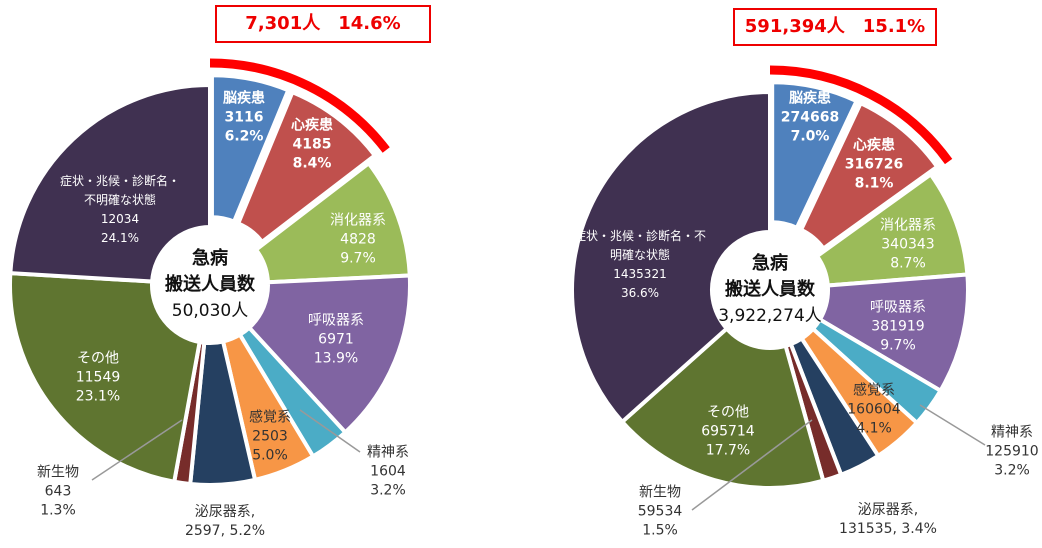 This screenshot has height=548, width=1042. I want to click on value-label: 381919, so click(898, 326).